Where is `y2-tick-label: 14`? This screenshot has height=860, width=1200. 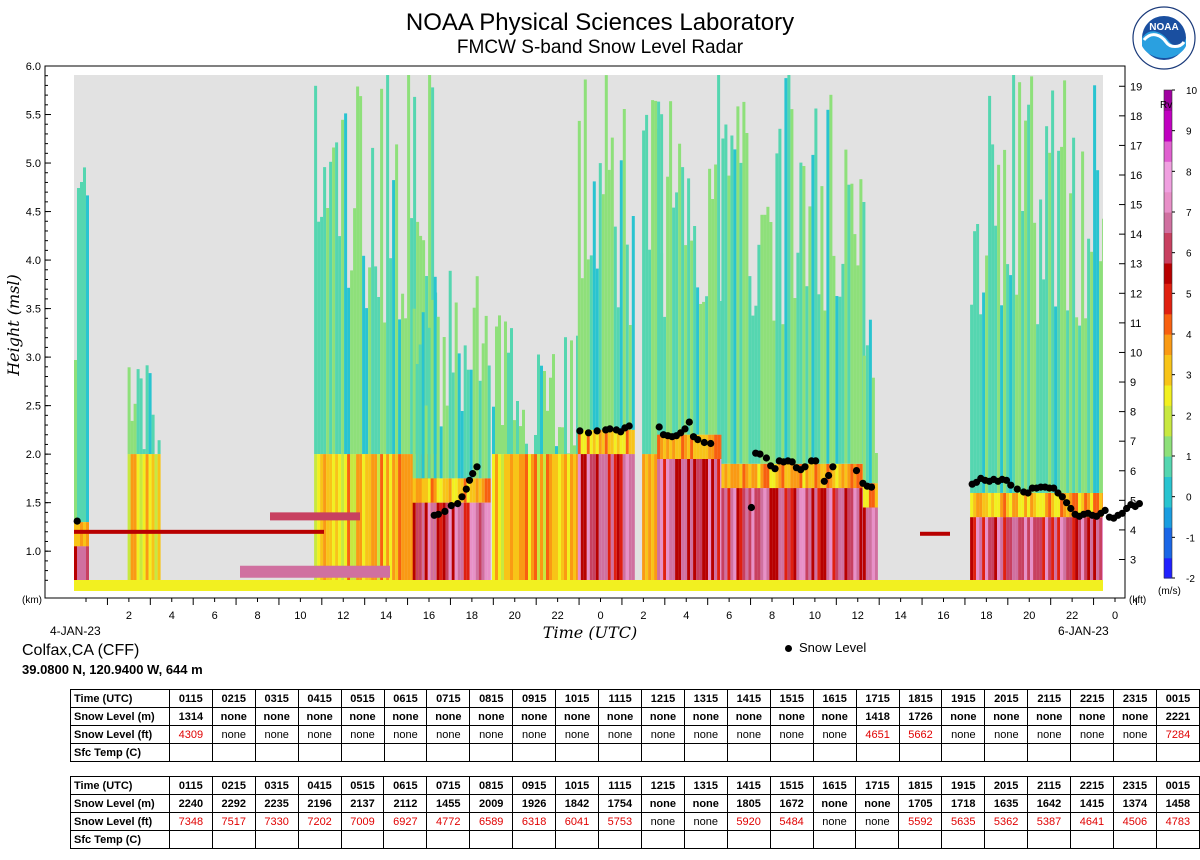 y2-tick-label: 14 is located at coordinates (1136, 235).